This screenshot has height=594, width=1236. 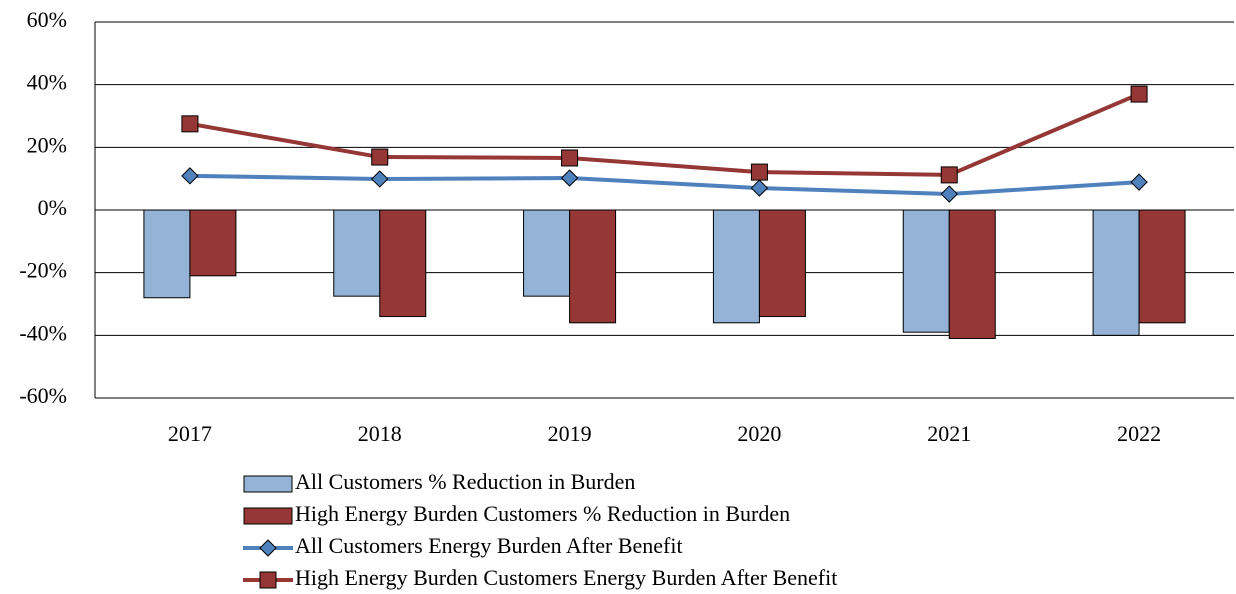 I want to click on x-tick-label: 2020, so click(x=759, y=433).